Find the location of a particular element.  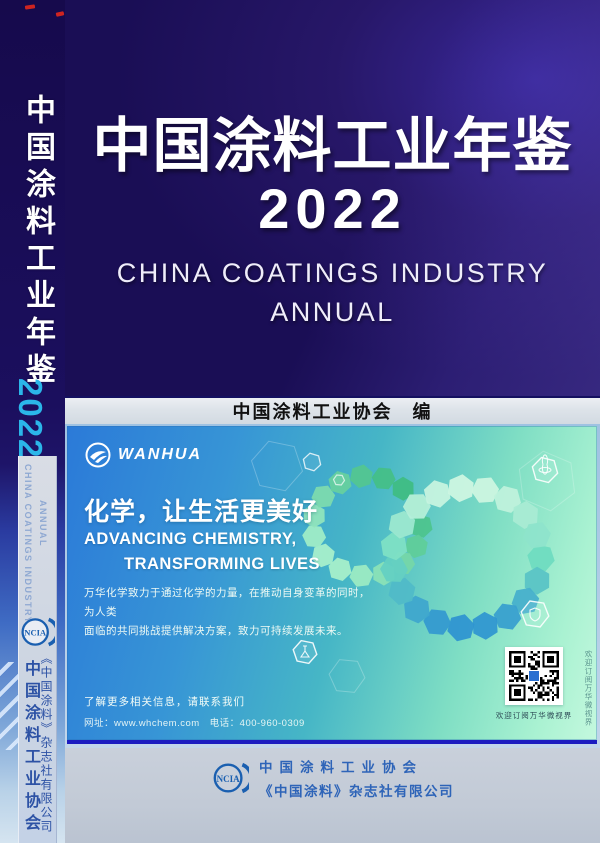

spine-light-panel is located at coordinates (37, 649).